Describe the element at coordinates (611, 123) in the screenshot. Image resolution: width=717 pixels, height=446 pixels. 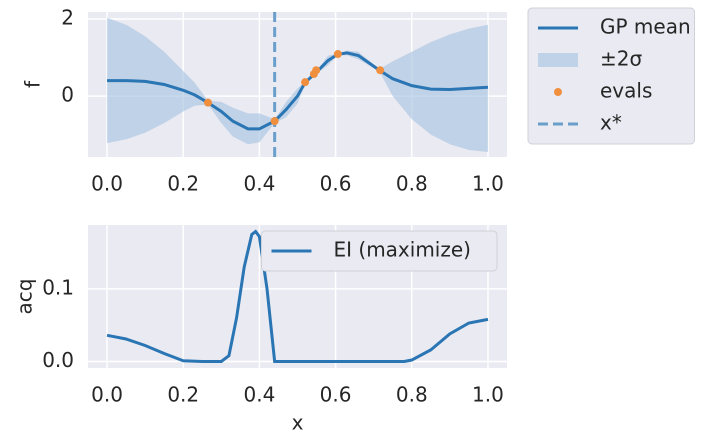
I see `legend-label: x*` at that location.